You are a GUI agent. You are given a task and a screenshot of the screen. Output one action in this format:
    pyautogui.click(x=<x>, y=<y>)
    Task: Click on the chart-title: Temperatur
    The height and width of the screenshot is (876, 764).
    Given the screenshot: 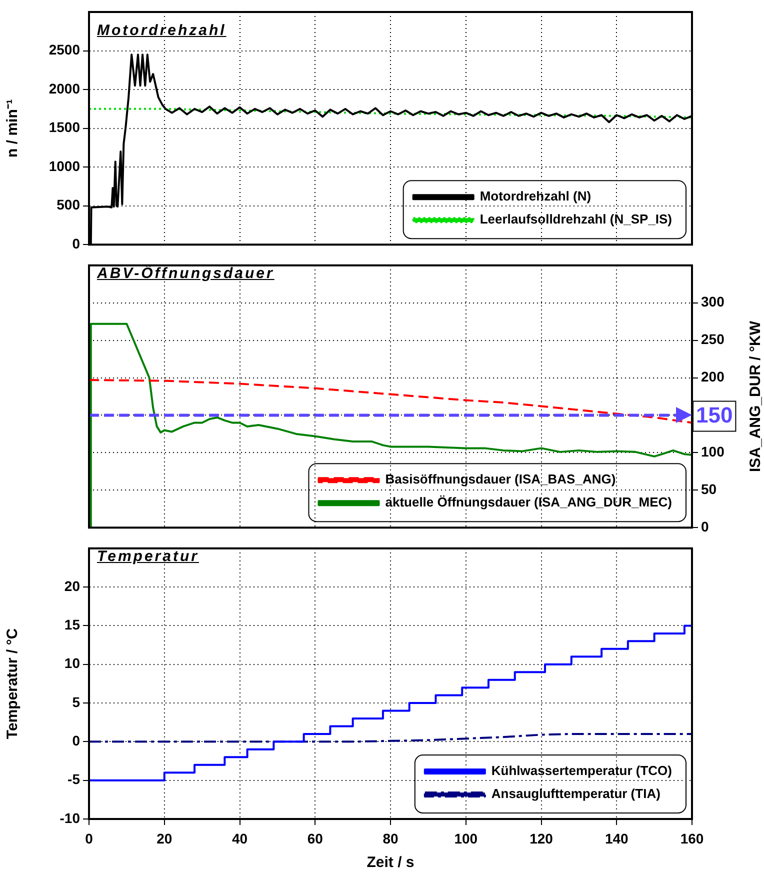 What is the action you would take?
    pyautogui.click(x=148, y=556)
    